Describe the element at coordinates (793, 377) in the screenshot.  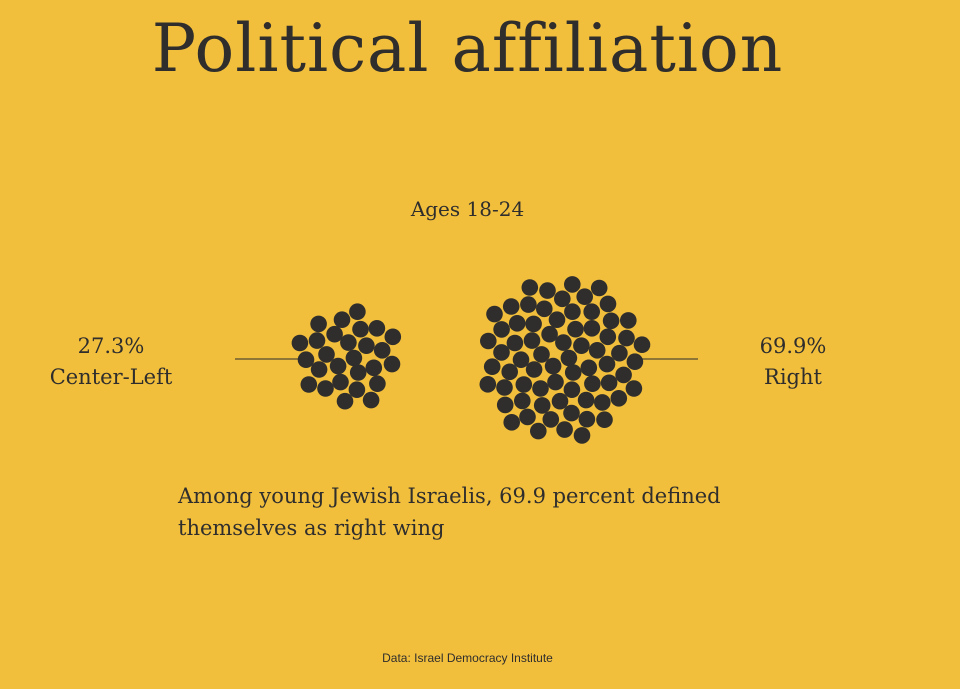
I see `name-right: Right` at that location.